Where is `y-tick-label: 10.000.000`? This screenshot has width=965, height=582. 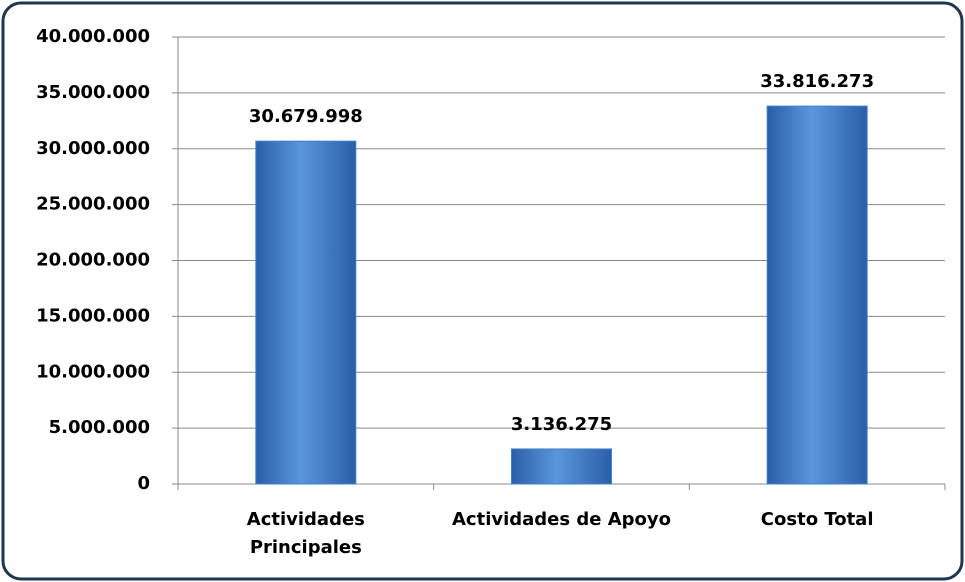 y-tick-label: 10.000.000 is located at coordinates (93, 371).